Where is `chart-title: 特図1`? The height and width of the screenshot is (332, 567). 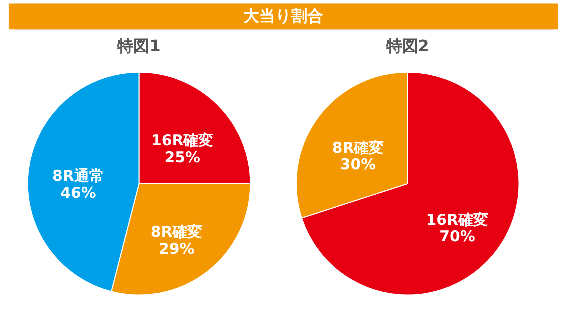
chart-title: 特図1 is located at coordinates (138, 46).